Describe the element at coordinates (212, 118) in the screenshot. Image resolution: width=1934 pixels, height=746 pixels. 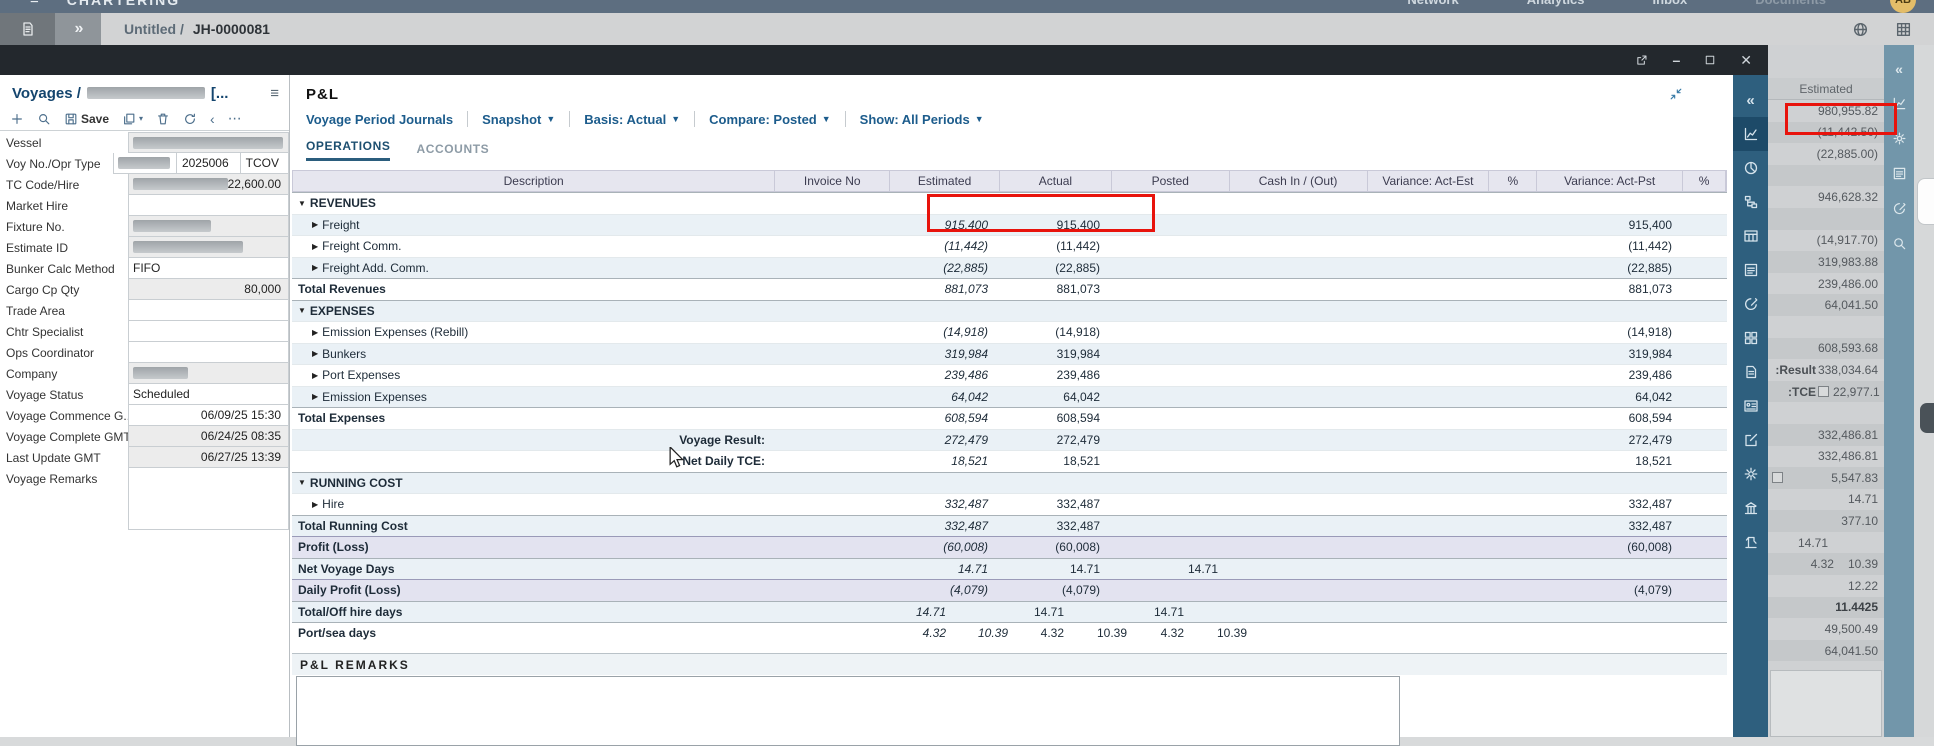
I see `back-icon: ‹` at that location.